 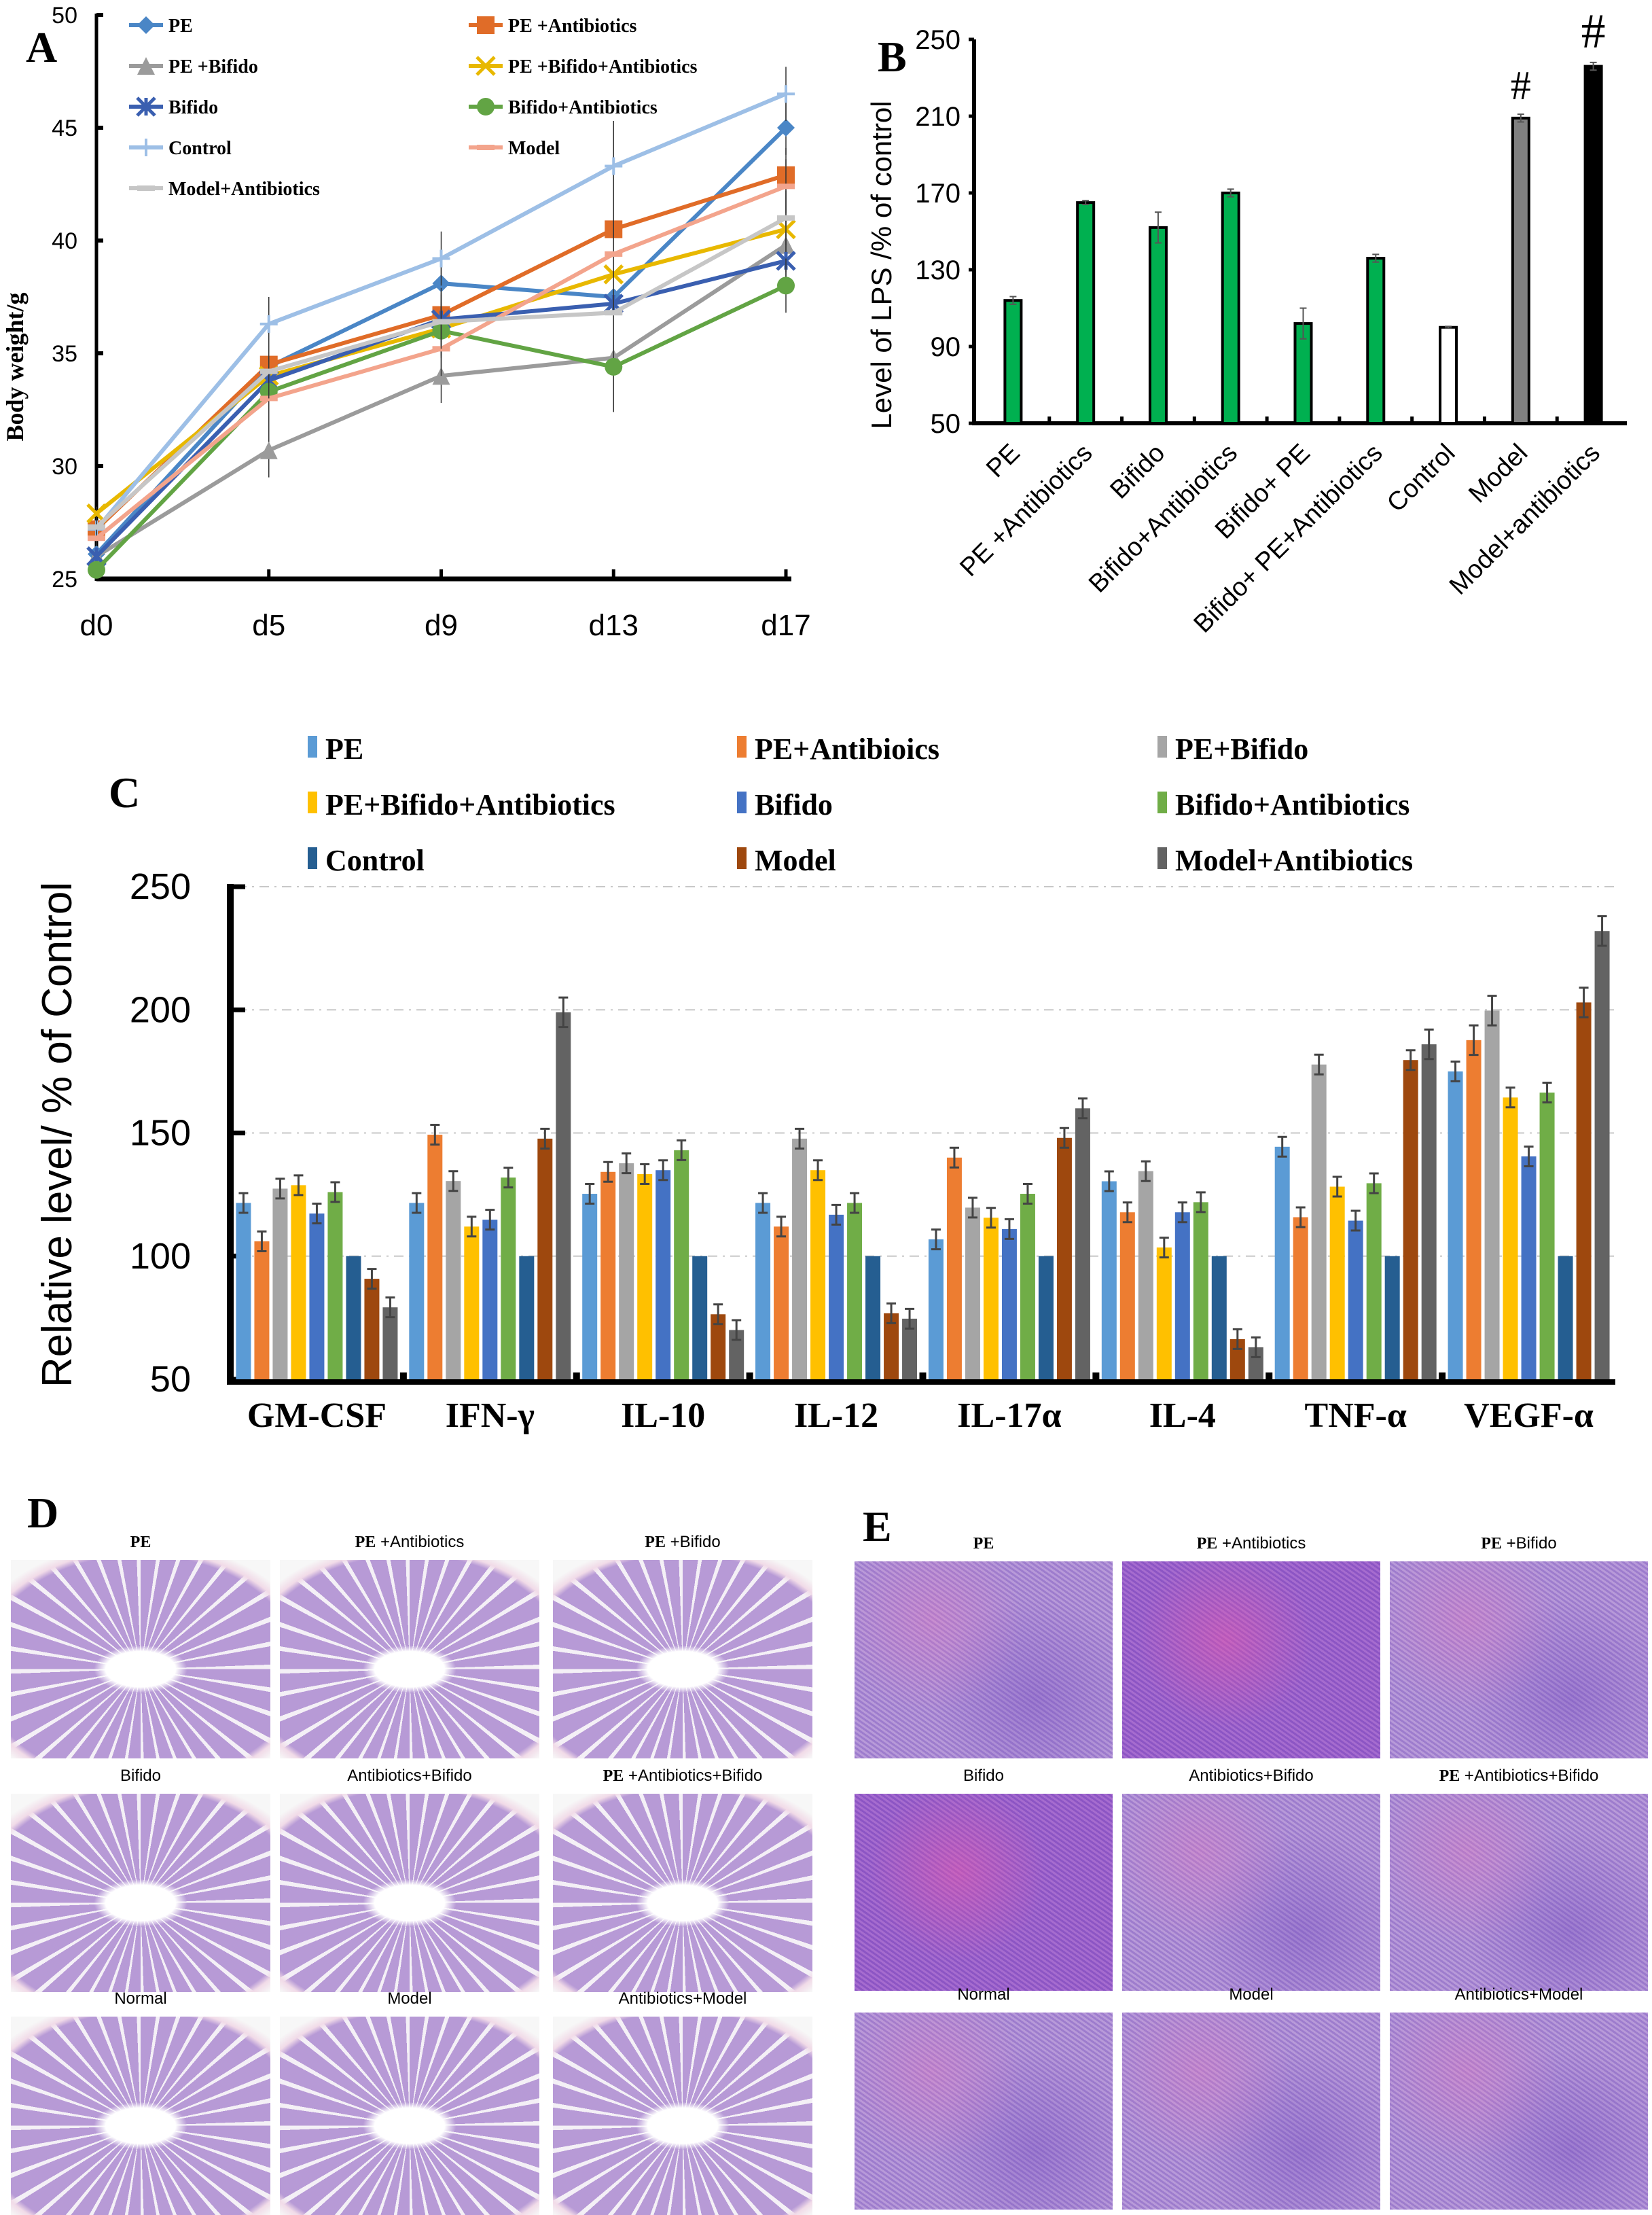 I want to click on legend-label: PE, so click(x=344, y=749).